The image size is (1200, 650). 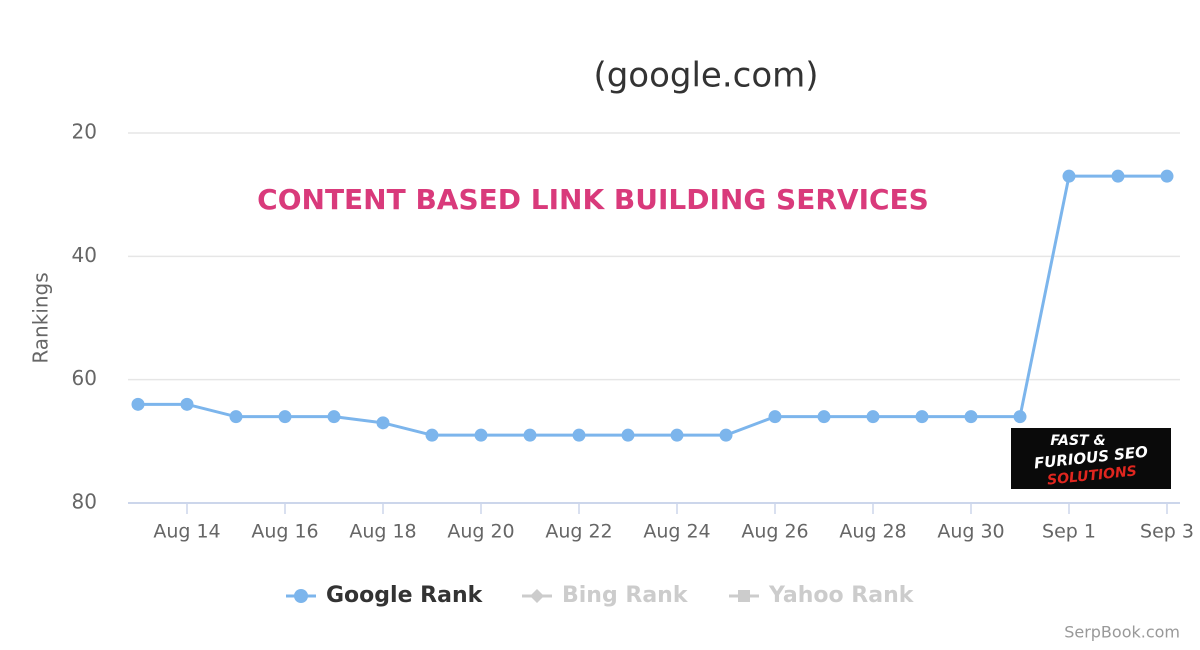 What do you see at coordinates (774, 532) in the screenshot?
I see `x-tick-label: Aug 26` at bounding box center [774, 532].